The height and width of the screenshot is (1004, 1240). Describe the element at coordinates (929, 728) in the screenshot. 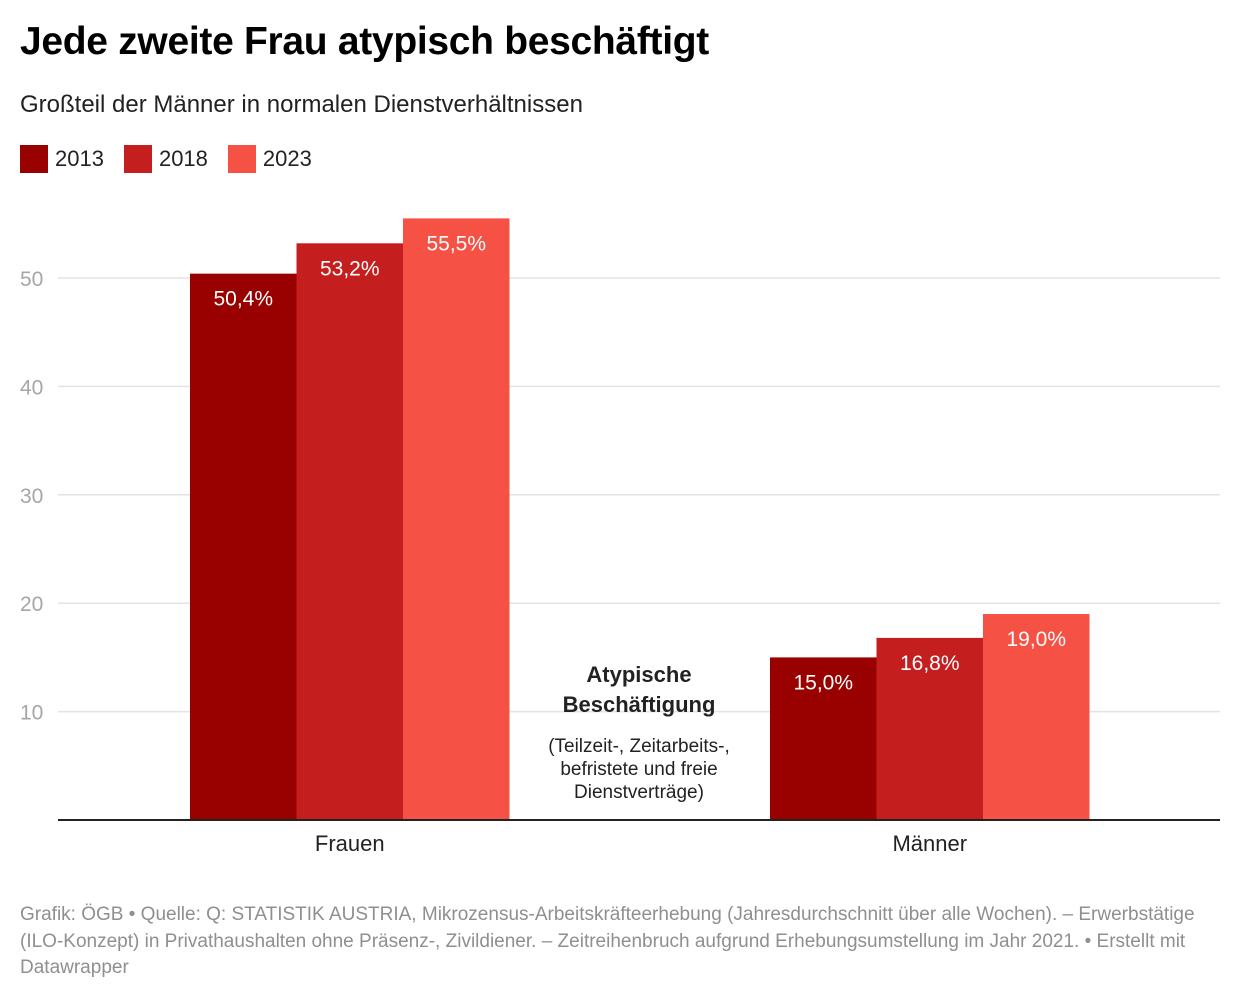

I see `bar-männer-2018` at that location.